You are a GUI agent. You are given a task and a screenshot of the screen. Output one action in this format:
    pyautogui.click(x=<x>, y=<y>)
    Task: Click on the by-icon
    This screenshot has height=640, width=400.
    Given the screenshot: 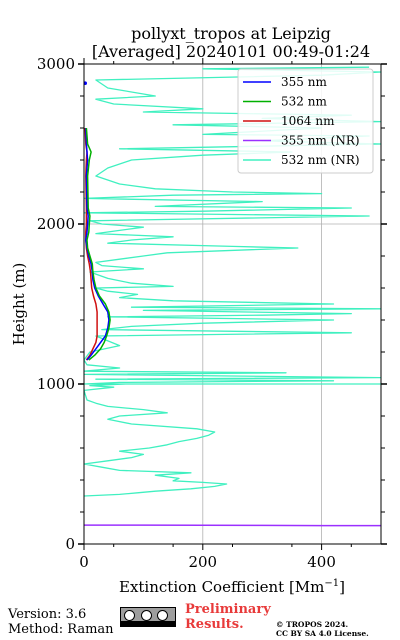 What is the action you would take?
    pyautogui.click(x=146, y=615)
    